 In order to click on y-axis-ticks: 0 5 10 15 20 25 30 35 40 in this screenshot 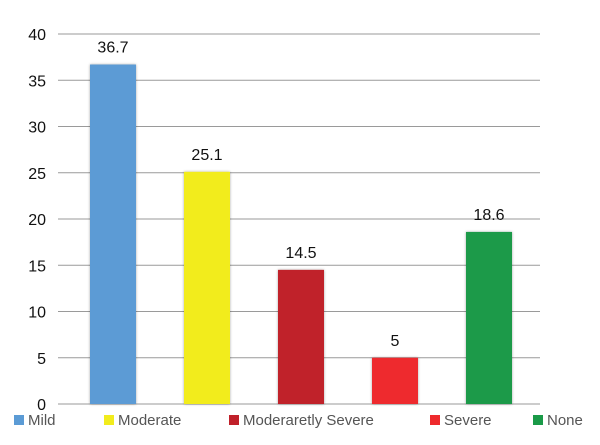, I will do `click(37, 220)`.